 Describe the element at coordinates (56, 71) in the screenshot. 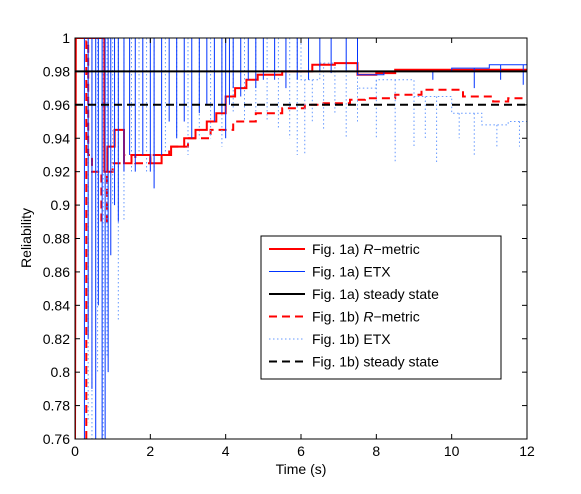

I see `y-tick-label: 0.98` at that location.